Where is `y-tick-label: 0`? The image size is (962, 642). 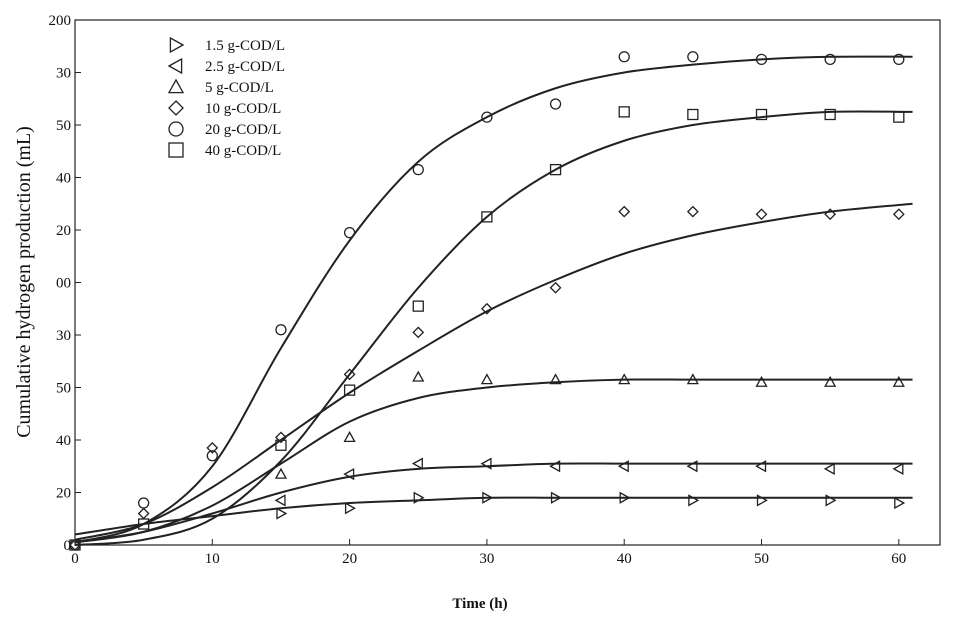
y-tick-label: 0 is located at coordinates (68, 546).